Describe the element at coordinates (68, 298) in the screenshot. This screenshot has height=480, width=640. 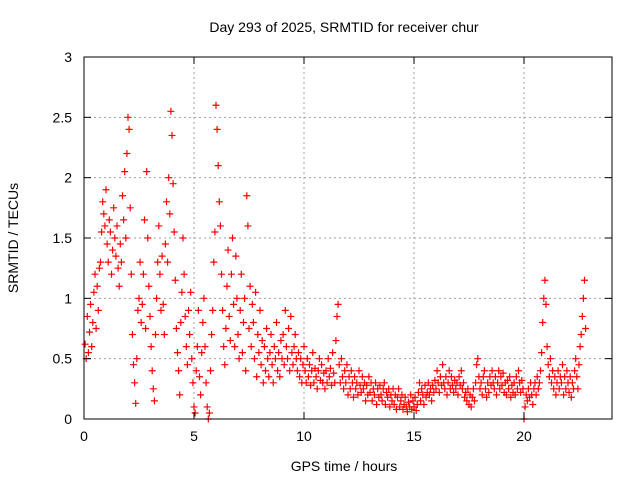
I see `y-tick-label: 1` at that location.